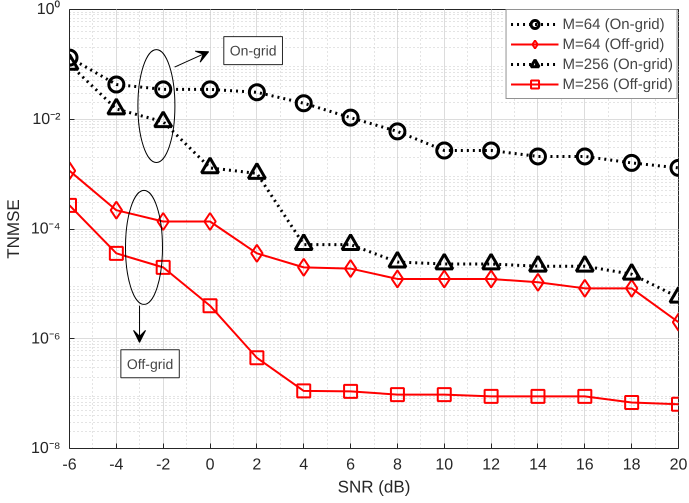 The image size is (689, 503). Describe the element at coordinates (374, 487) in the screenshot. I see `x-axis-title: SNR (dB)` at that location.